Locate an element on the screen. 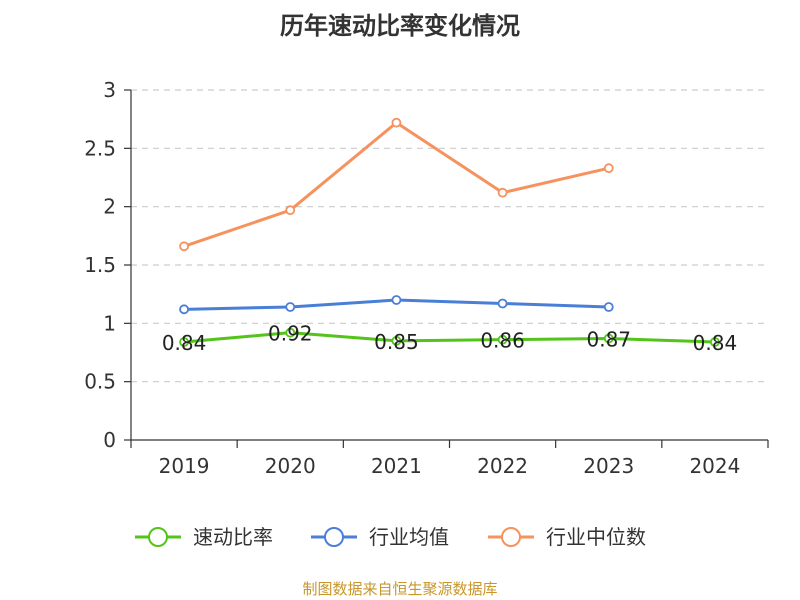 The width and height of the screenshot is (800, 600). data-label-2021: 0.85 is located at coordinates (396, 342).